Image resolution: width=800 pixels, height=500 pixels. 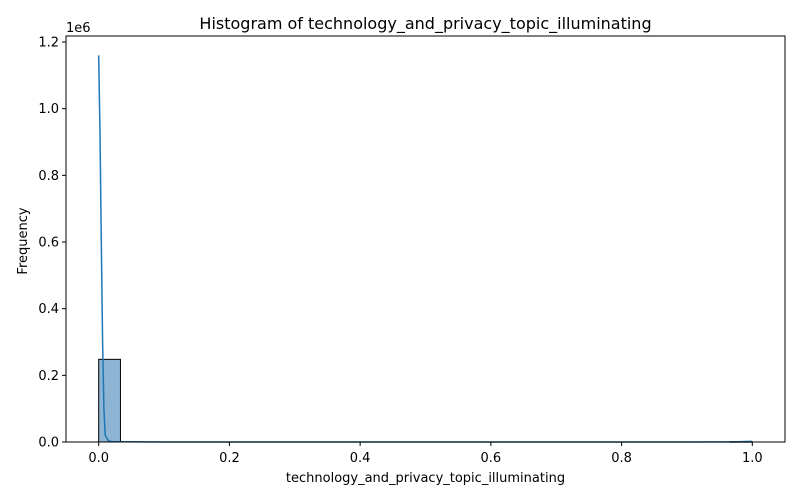 What do you see at coordinates (48, 176) in the screenshot?
I see `y-tick-label: 0.8` at bounding box center [48, 176].